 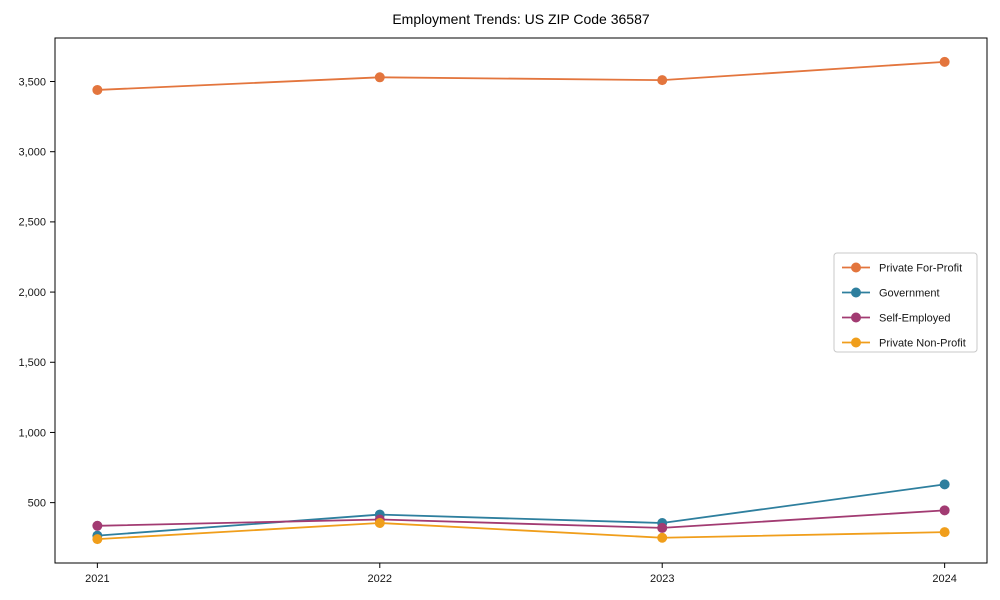 What do you see at coordinates (909, 293) in the screenshot?
I see `legend-label: Government` at bounding box center [909, 293].